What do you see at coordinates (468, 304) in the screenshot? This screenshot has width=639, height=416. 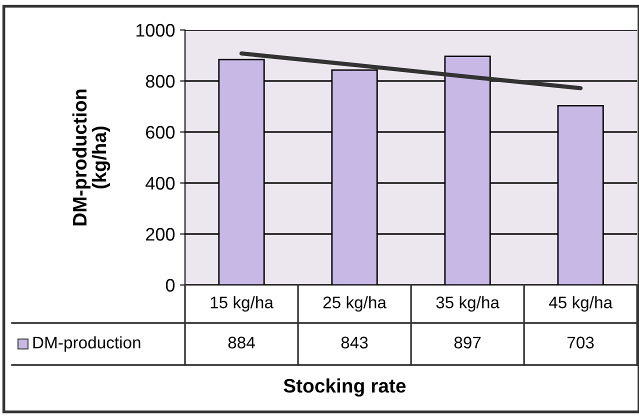 I see `x-tick-label: 35 kg/ha` at bounding box center [468, 304].